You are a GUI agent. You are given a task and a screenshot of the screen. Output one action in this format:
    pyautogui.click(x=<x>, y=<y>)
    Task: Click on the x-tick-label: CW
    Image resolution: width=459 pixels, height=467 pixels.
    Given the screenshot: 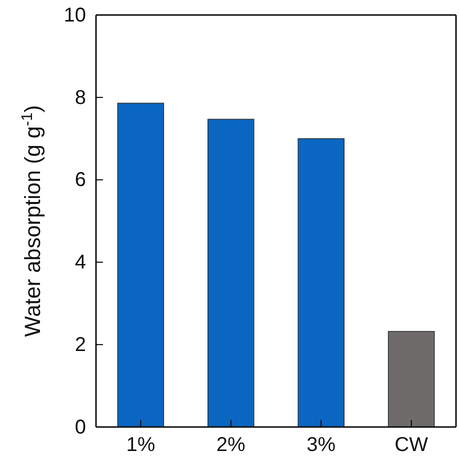 What is the action you would take?
    pyautogui.click(x=411, y=445)
    